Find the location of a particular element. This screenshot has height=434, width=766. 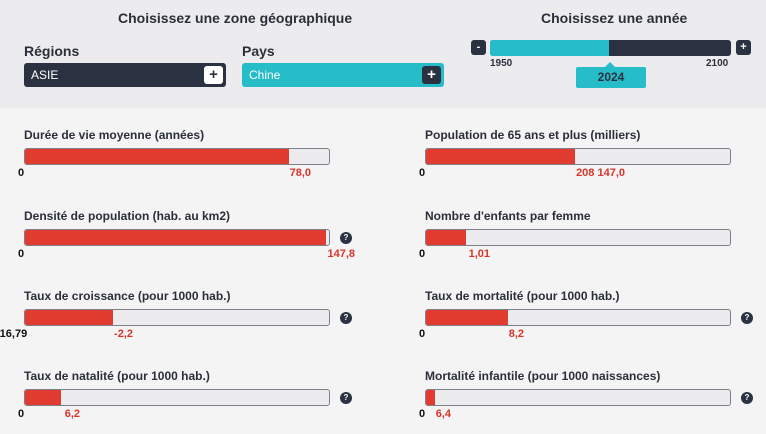

metric-card: Nombre d'enfants par femme is located at coordinates (590, 239).